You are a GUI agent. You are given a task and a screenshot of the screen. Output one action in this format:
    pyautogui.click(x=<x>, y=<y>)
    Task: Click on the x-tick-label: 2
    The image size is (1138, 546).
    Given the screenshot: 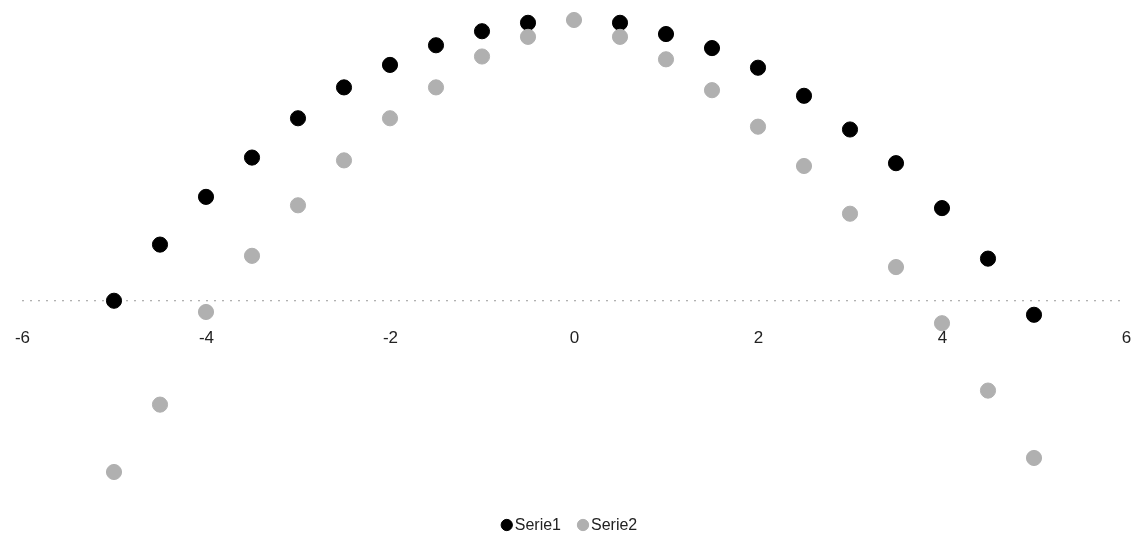 What is the action you would take?
    pyautogui.click(x=758, y=337)
    